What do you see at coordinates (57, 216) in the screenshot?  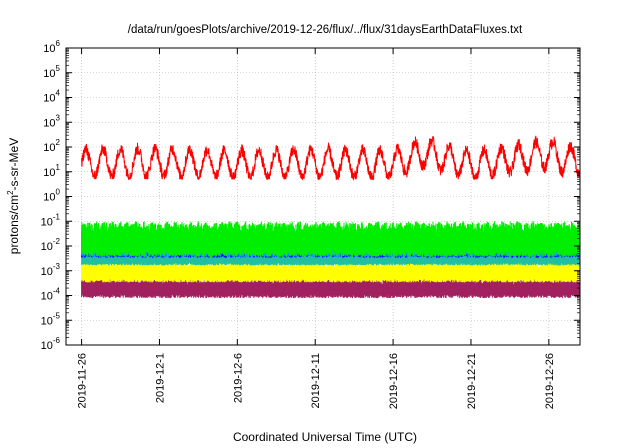 I see `y-tick-label-exp: -1` at bounding box center [57, 216].